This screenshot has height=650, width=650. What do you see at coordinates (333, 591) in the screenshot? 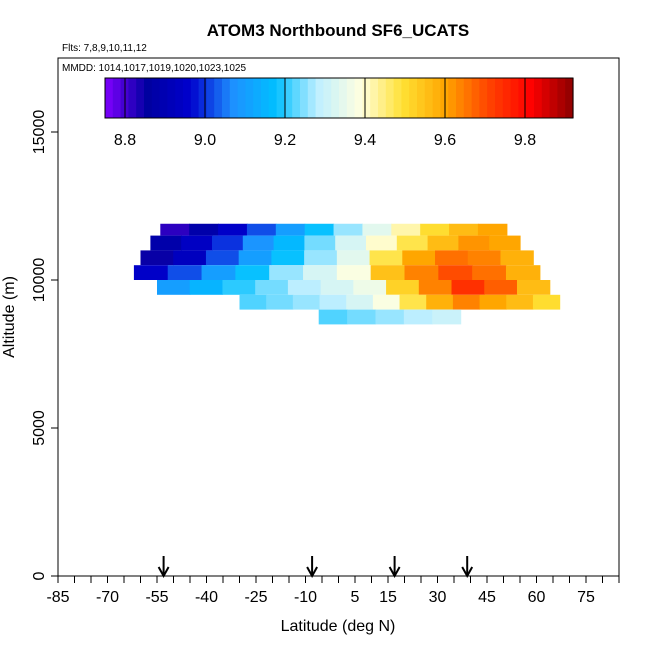
I see `x-axis: -85 -70 -55 -40 -25 -10 5 15 30 45 60 75` at bounding box center [333, 591].